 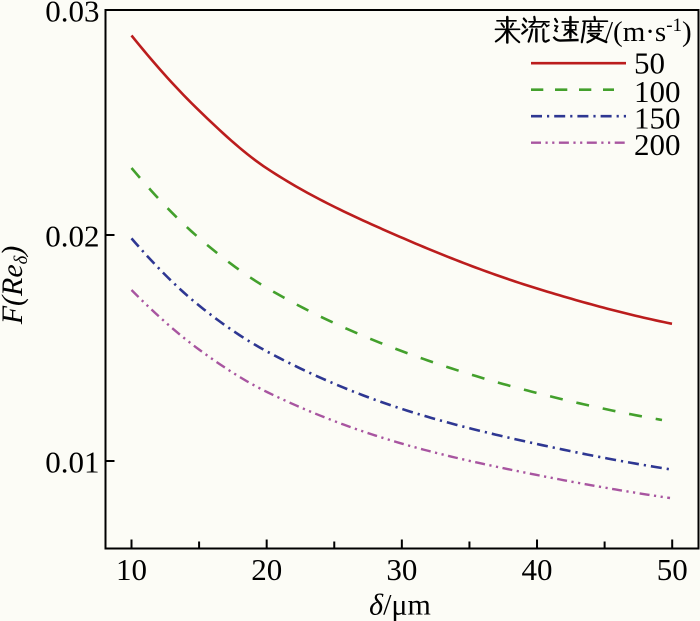 I want to click on svg-text: F(Reδ), so click(x=16, y=286).